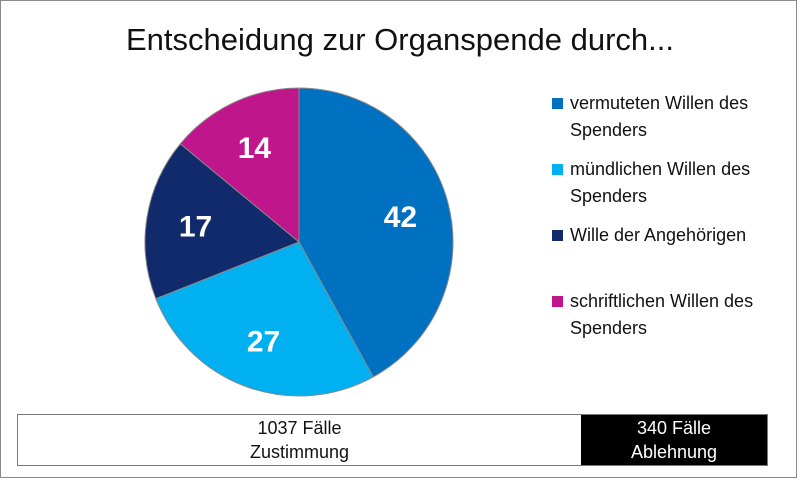 The width and height of the screenshot is (800, 481). Describe the element at coordinates (660, 182) in the screenshot. I see `legend-label: mündlichen Willen des Spenders` at that location.